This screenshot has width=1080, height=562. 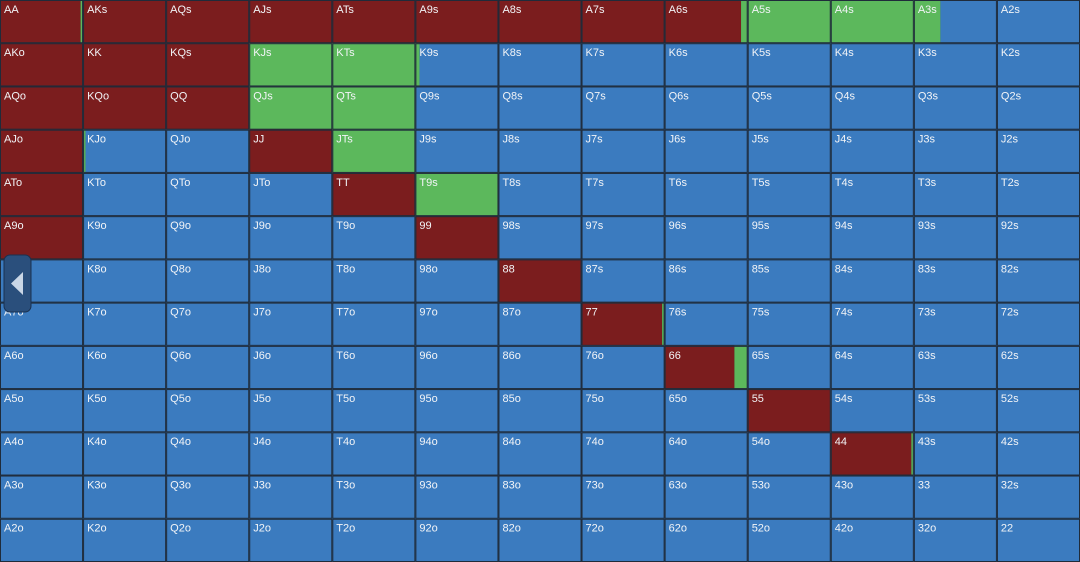 I want to click on hand-label: 73o, so click(x=595, y=485).